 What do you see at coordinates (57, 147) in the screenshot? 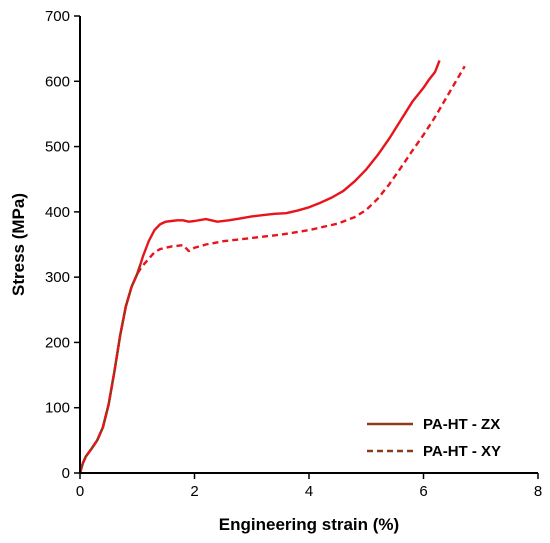
I see `y-tick-label: 500` at bounding box center [57, 147].